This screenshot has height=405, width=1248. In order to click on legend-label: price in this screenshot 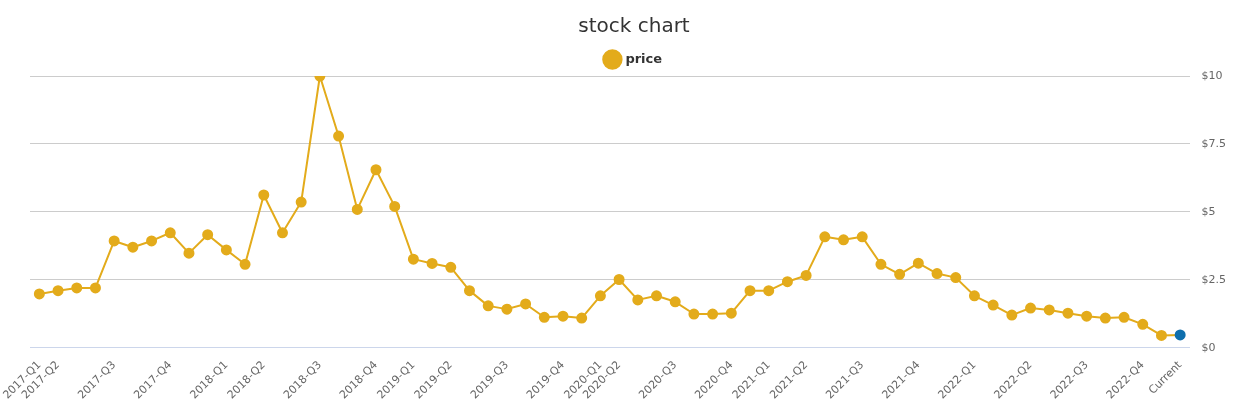, I will do `click(644, 58)`.